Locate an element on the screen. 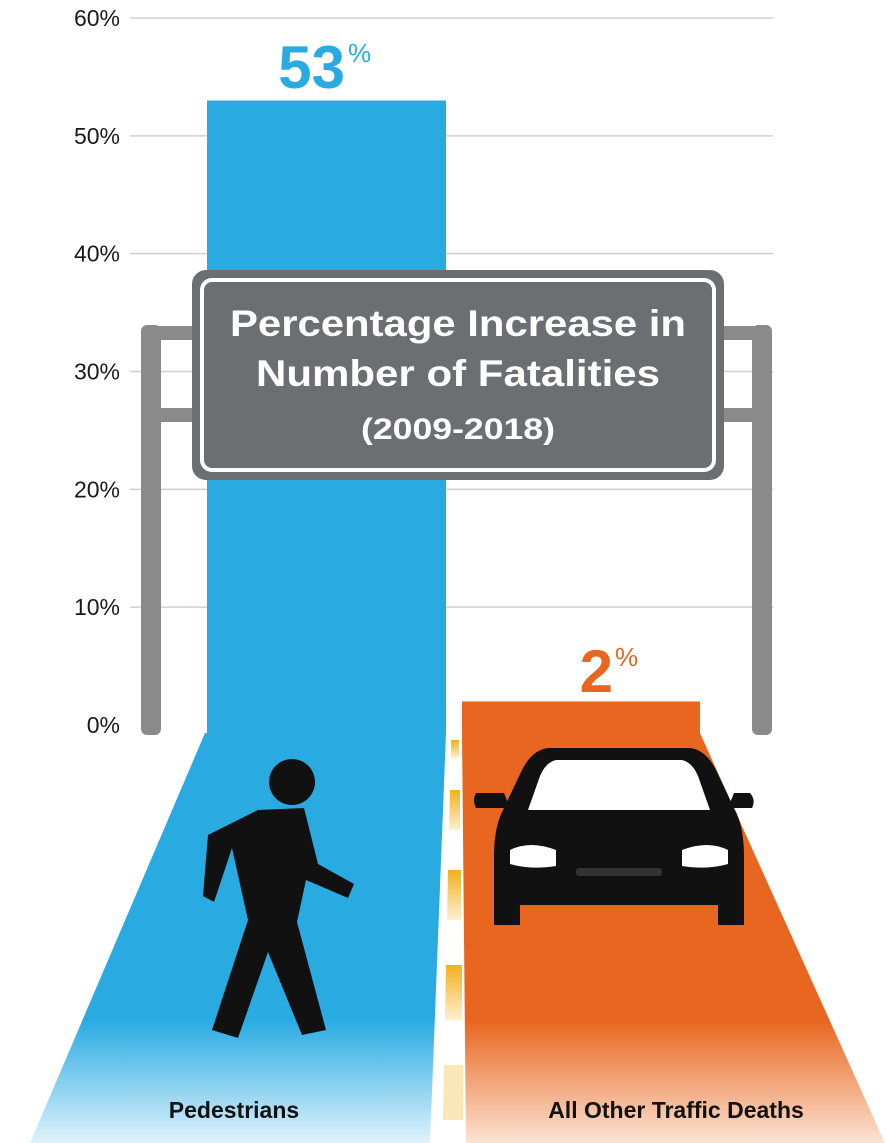  car-right-mirror is located at coordinates (741, 800).